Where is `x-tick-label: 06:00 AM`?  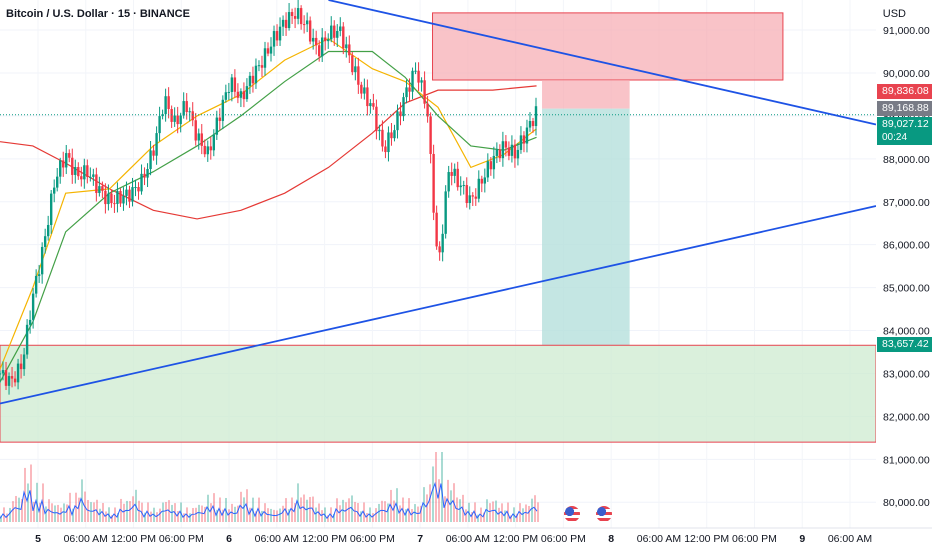
x-tick-label: 06:00 AM is located at coordinates (277, 539).